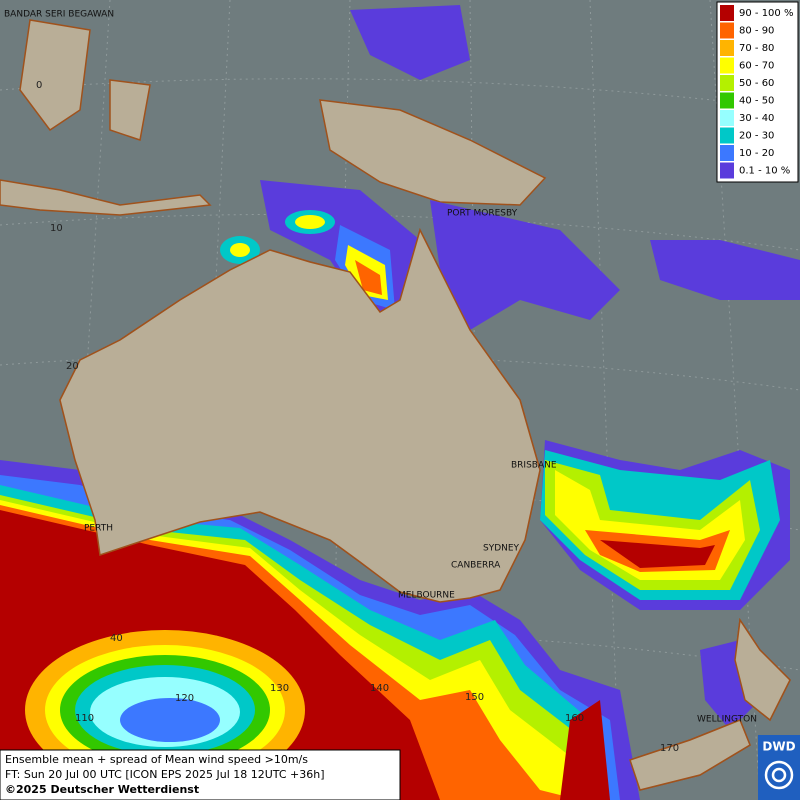 This screenshot has width=800, height=804. Describe the element at coordinates (116, 638) in the screenshot. I see `latitude-label: 40` at that location.